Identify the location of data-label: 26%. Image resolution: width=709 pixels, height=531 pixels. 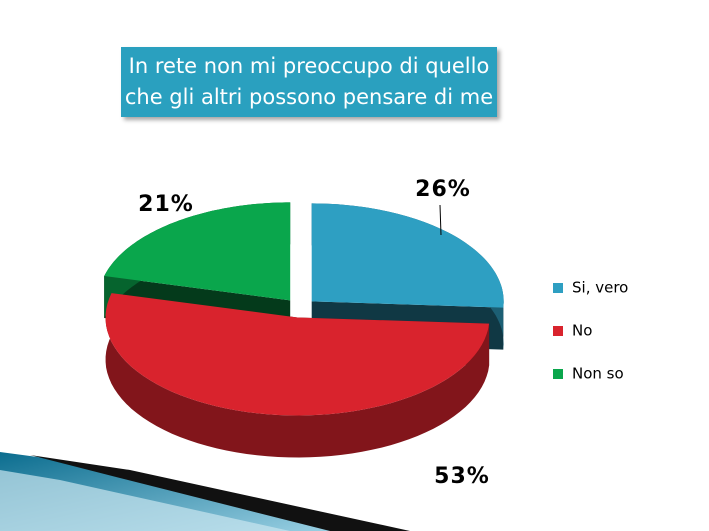
(443, 189).